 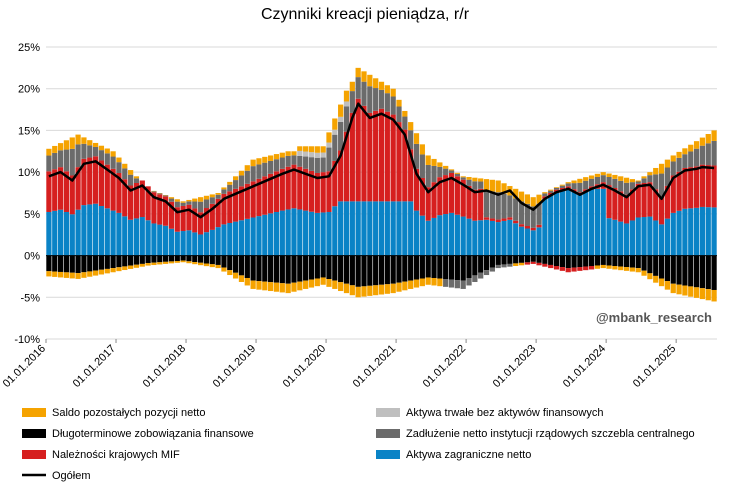 I want to click on legend-label: Długoterminowe zobowiązania finansowe, so click(x=153, y=434).